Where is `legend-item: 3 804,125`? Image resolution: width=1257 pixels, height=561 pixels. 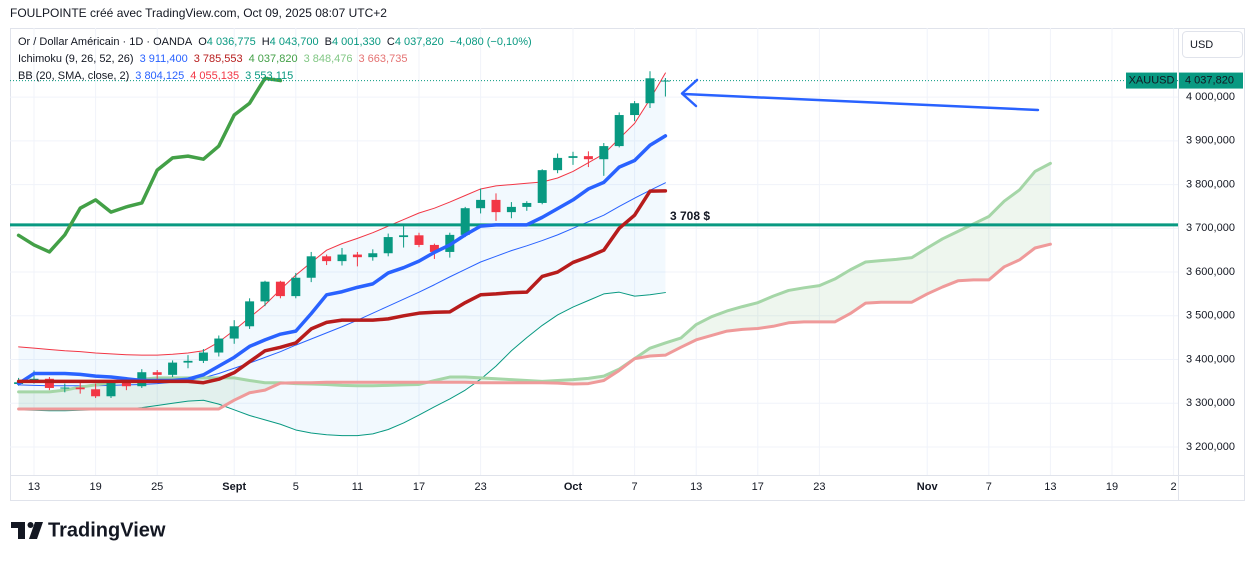 legend-item: 3 804,125 is located at coordinates (159, 76).